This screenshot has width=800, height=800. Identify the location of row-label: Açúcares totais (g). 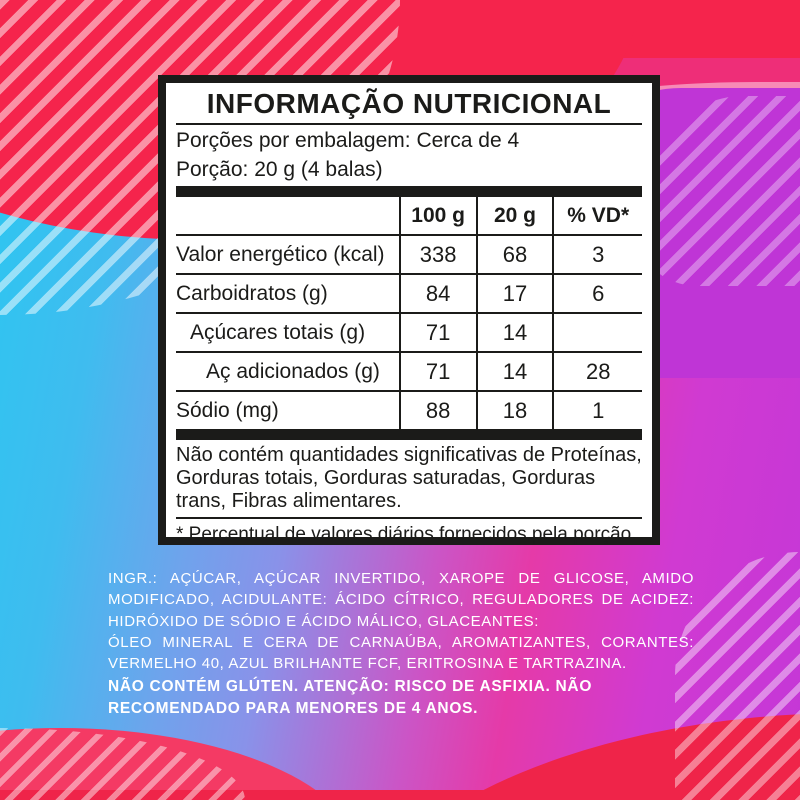
(288, 333).